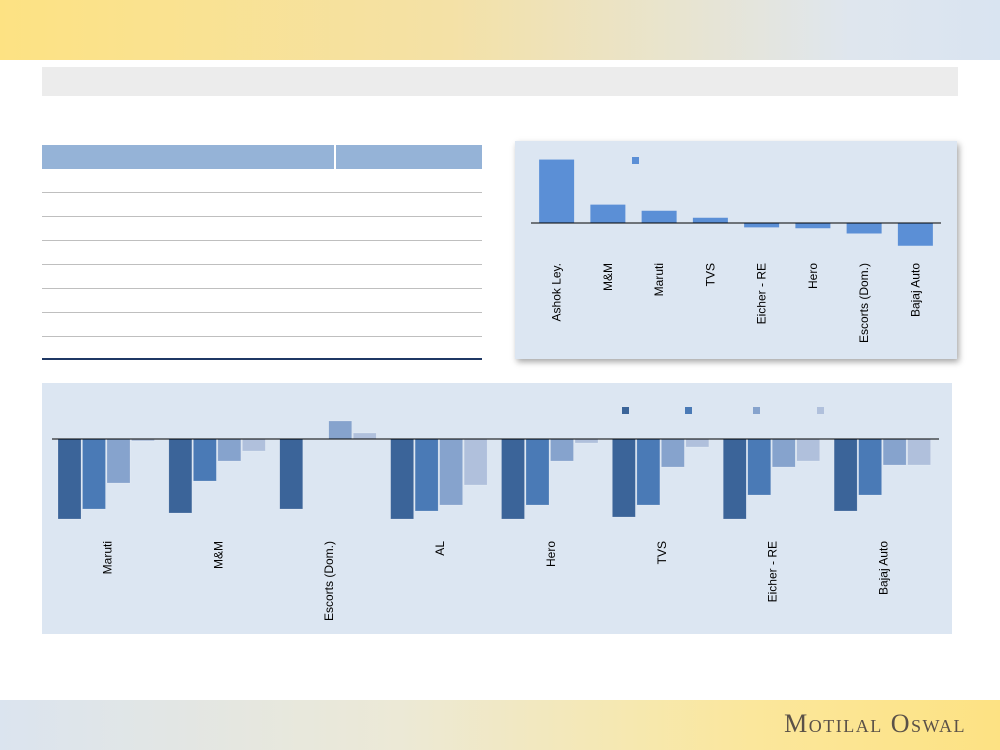 The height and width of the screenshot is (750, 1000). What do you see at coordinates (426, 475) in the screenshot?
I see `bar-al-s2` at bounding box center [426, 475].